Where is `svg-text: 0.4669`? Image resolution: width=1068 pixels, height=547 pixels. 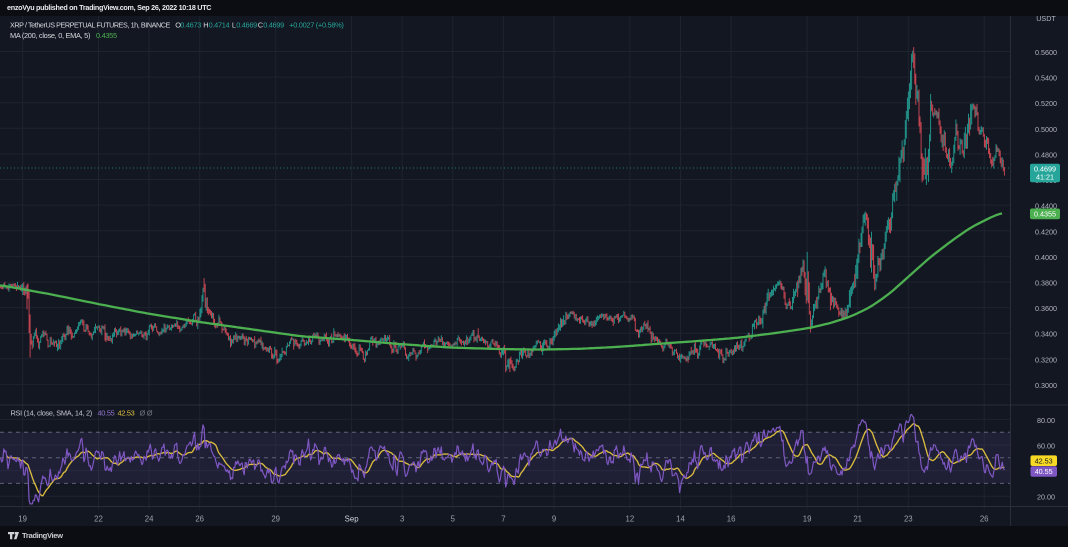 svg-text: 0.4669 is located at coordinates (246, 25).